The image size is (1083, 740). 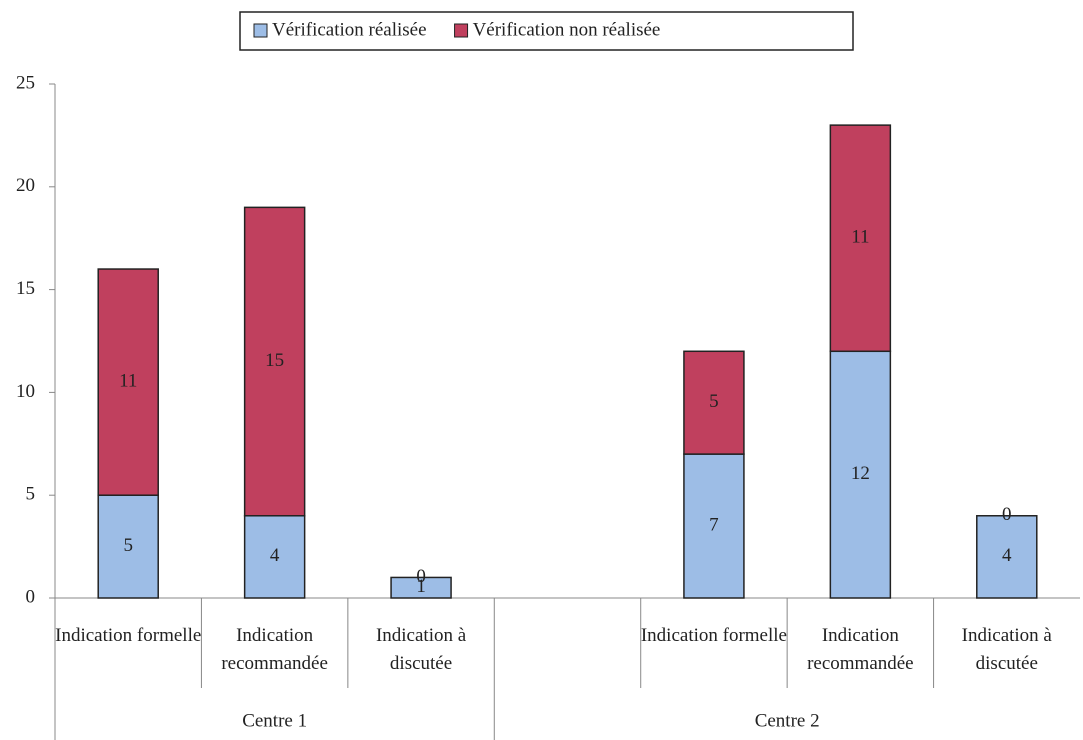 I want to click on legend-box, so click(x=546, y=31).